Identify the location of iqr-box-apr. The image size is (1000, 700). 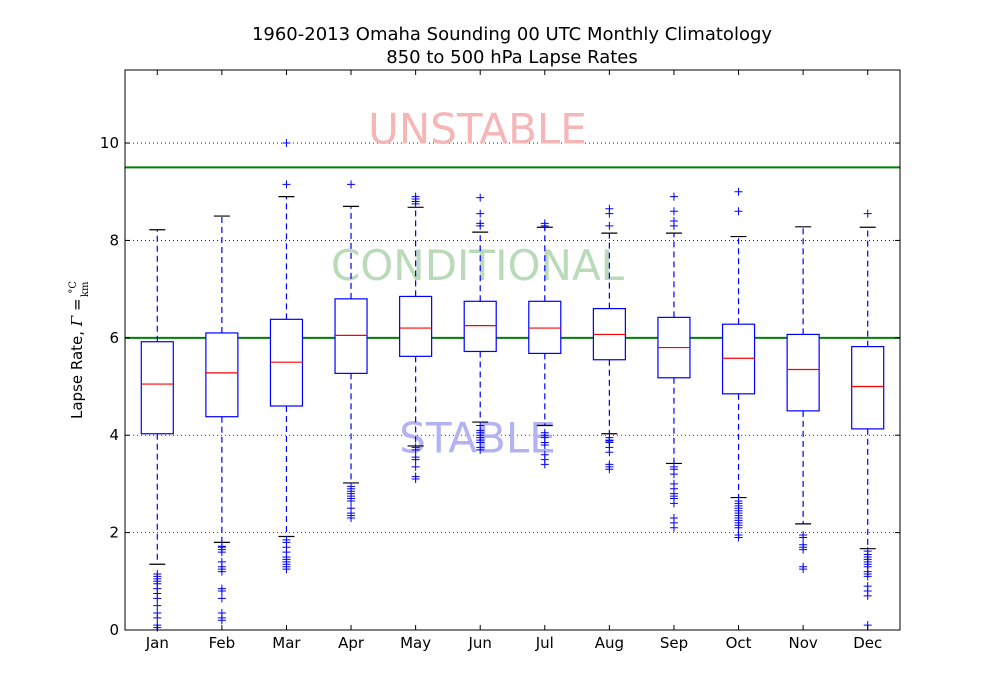
(351, 336).